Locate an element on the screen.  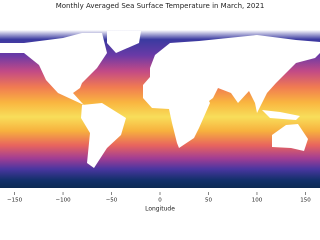
x-tick-label: −150 is located at coordinates (15, 201).